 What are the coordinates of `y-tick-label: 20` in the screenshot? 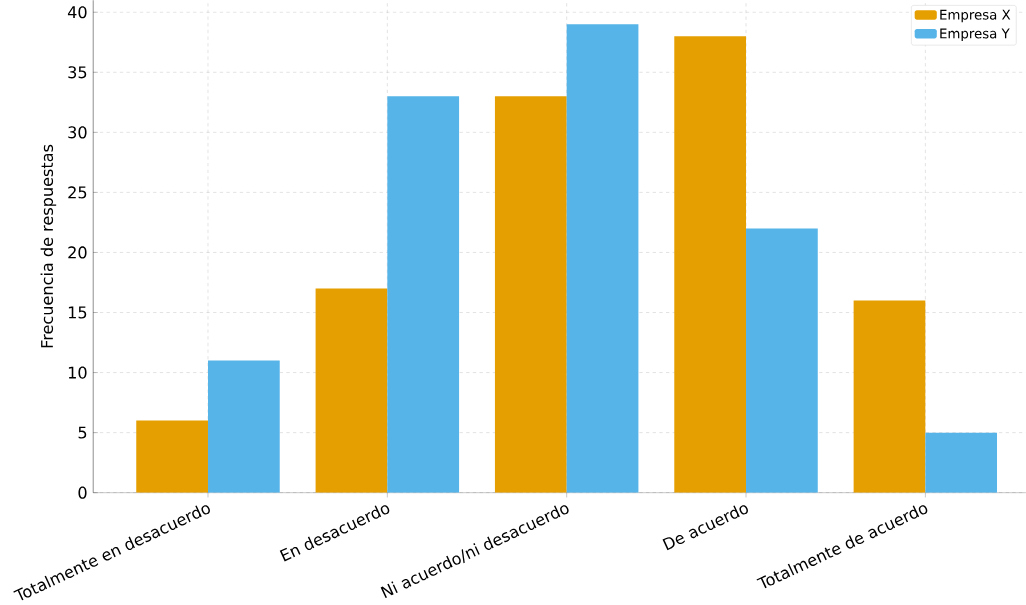 It's located at (77, 252).